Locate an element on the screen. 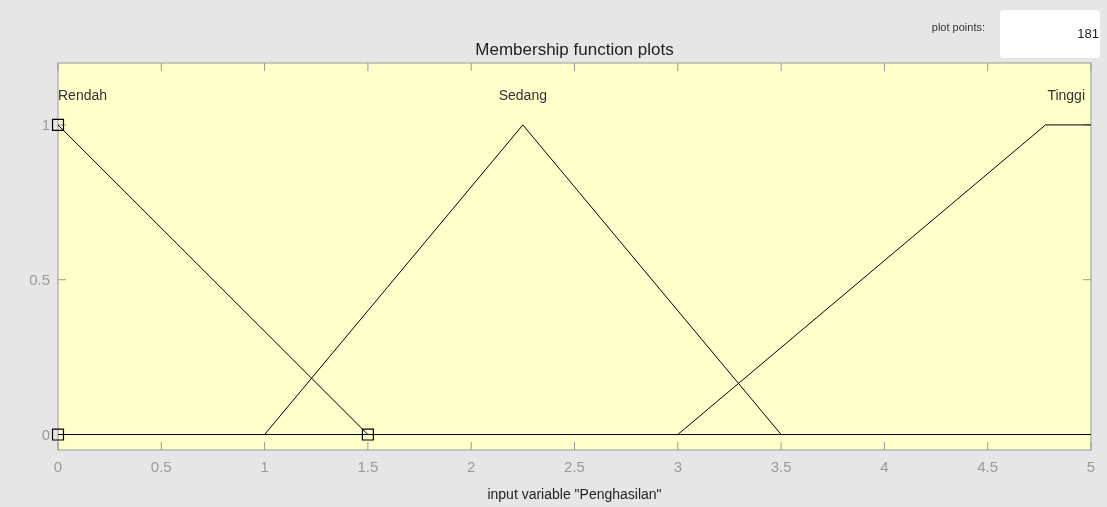 Image resolution: width=1107 pixels, height=507 pixels. x-axis-title: input variable "Penghasilan" is located at coordinates (574, 494).